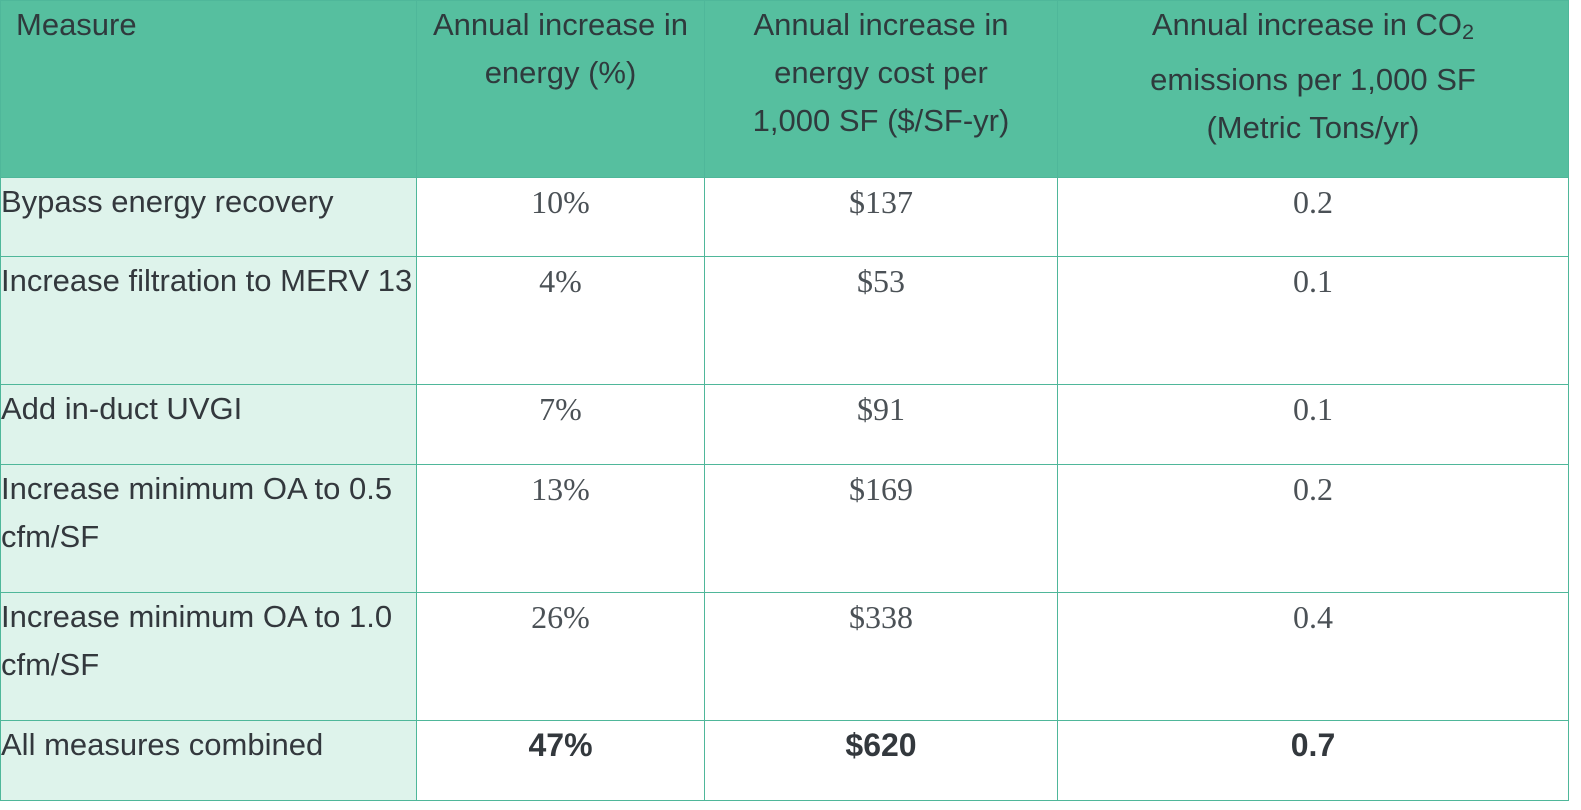  What do you see at coordinates (560, 89) in the screenshot?
I see `header-energy-pct: Annual increase in energy (%)` at bounding box center [560, 89].